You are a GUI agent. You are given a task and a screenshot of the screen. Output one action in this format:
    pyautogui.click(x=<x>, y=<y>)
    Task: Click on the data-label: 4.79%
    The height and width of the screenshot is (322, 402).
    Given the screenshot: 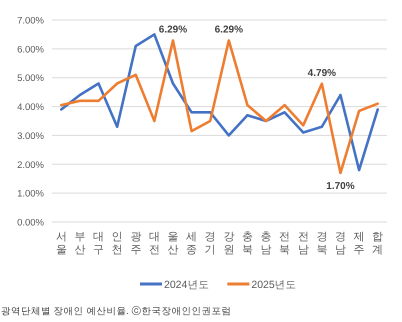 What is the action you would take?
    pyautogui.click(x=322, y=73)
    